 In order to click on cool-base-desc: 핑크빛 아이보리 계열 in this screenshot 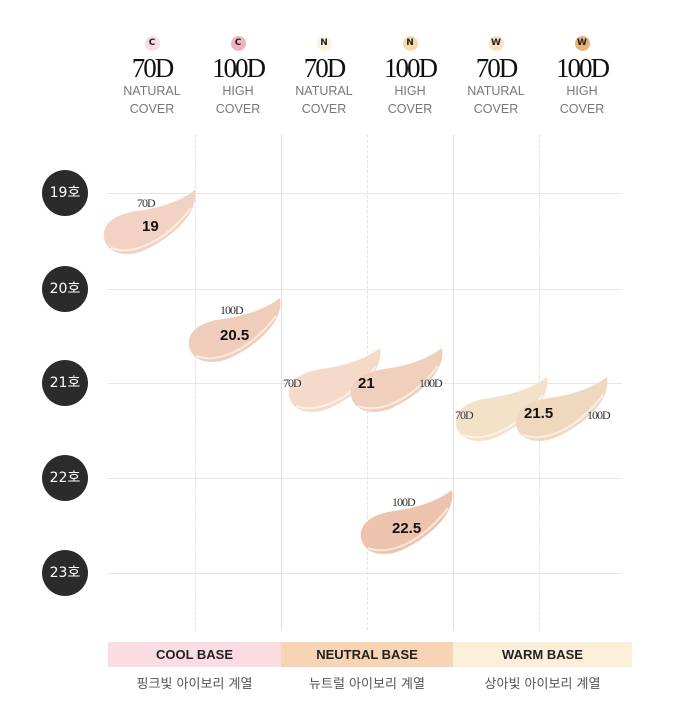, I will do `click(194, 684)`.